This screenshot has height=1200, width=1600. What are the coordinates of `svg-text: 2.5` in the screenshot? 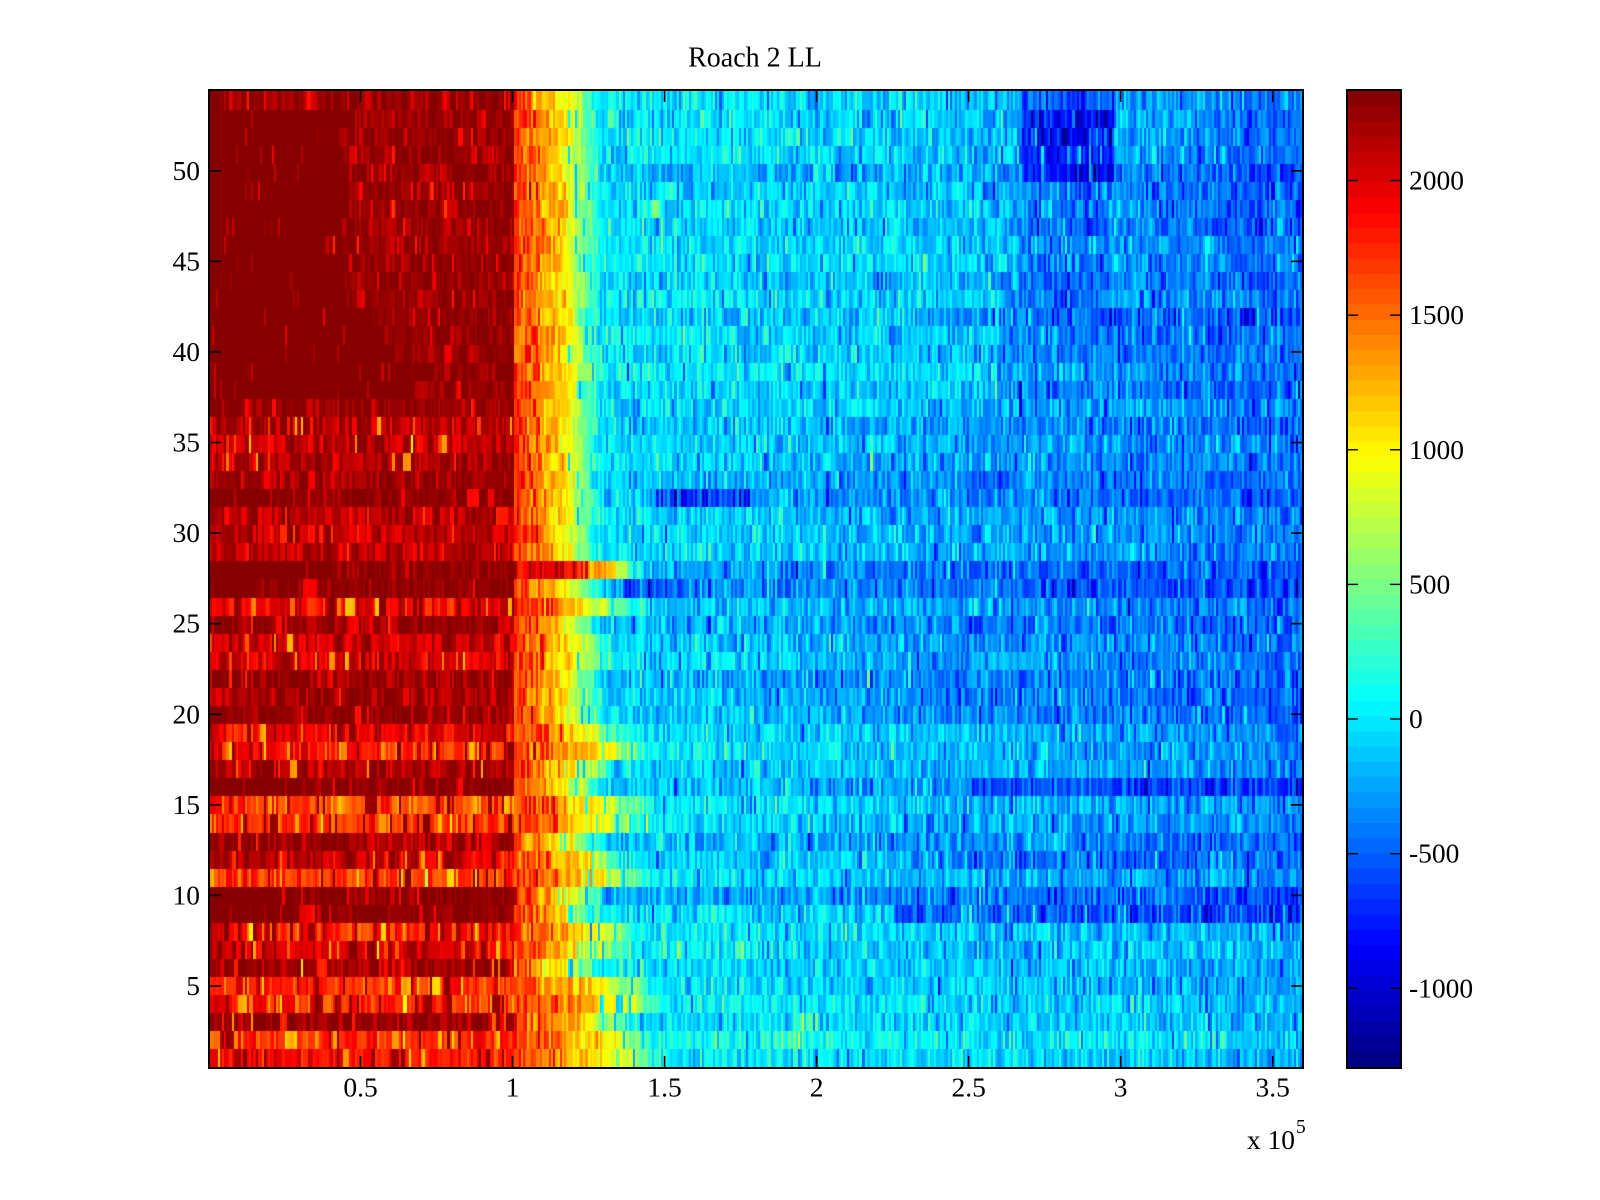 It's located at (968, 1087).